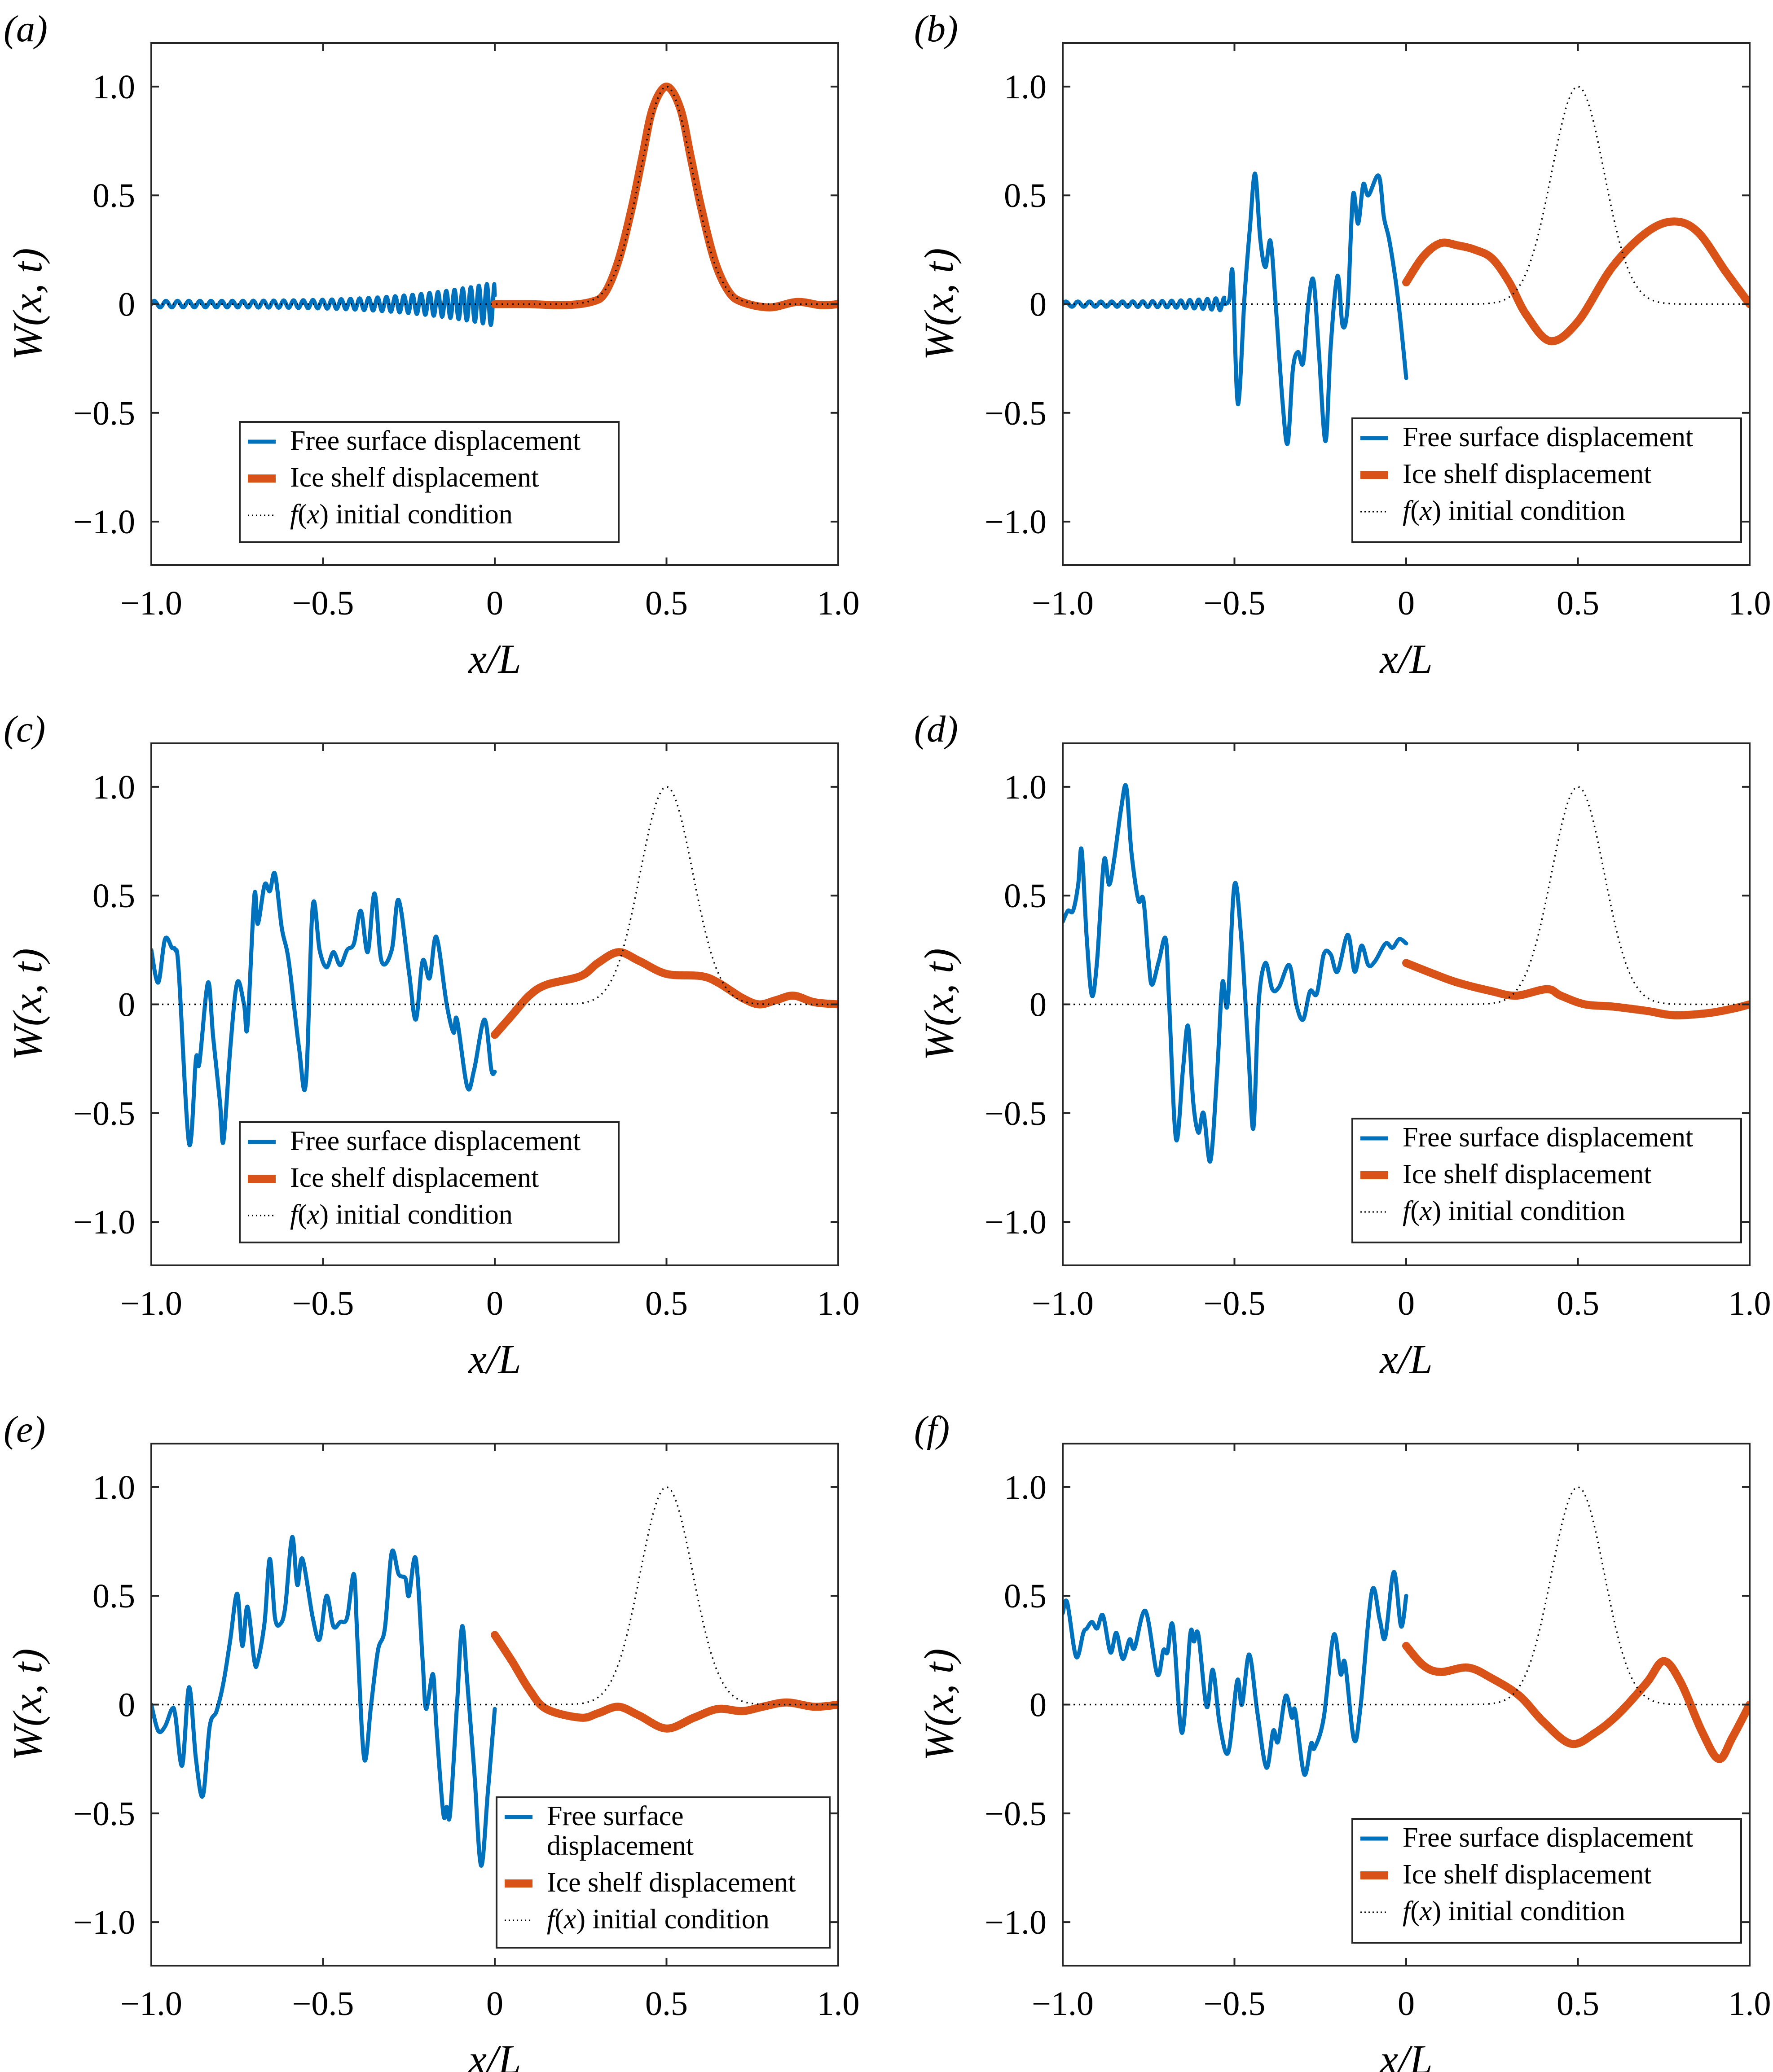 The height and width of the screenshot is (2072, 1773). Describe the element at coordinates (24, 1429) in the screenshot. I see `panel-label: (e)` at that location.